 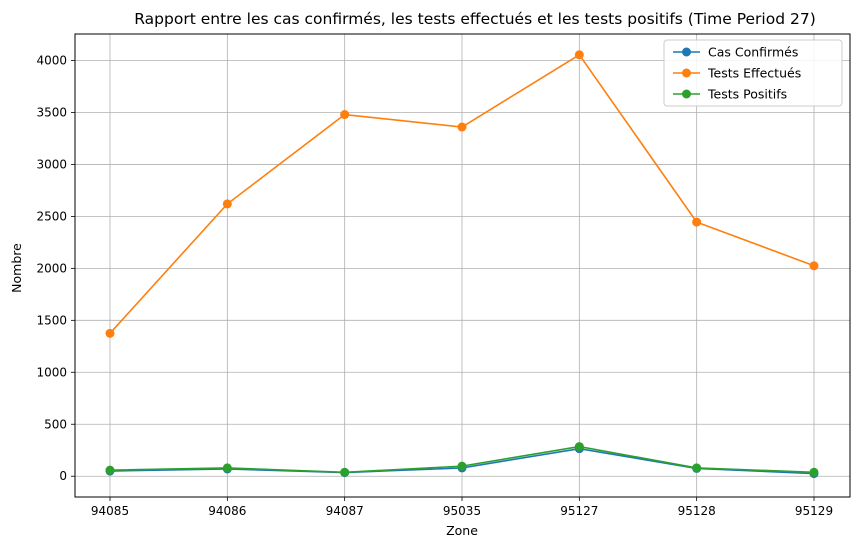 I want to click on legend-entry-label: Cas Confirmés, so click(x=753, y=52).